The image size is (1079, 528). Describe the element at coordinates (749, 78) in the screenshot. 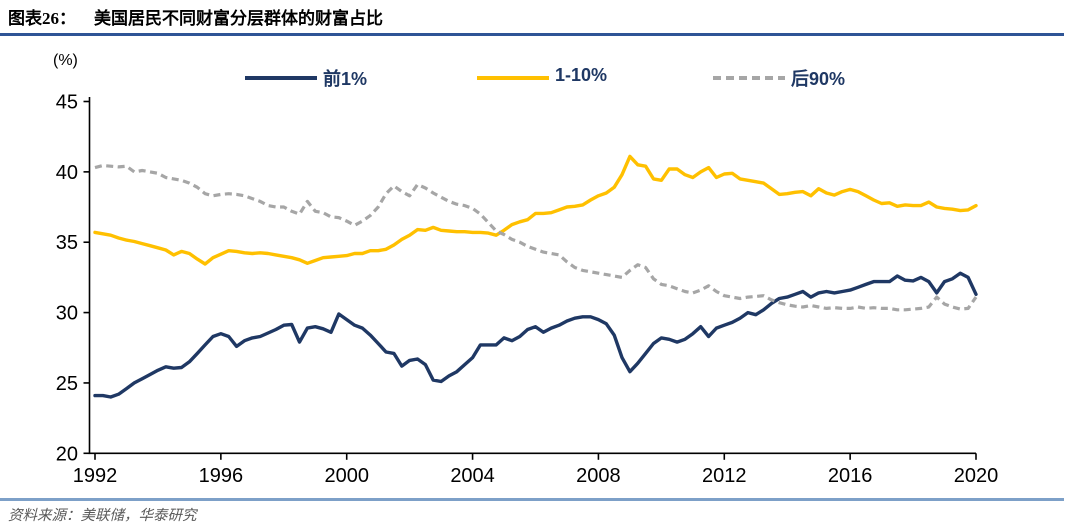

I see `legend-line-sample-bottom90` at that location.